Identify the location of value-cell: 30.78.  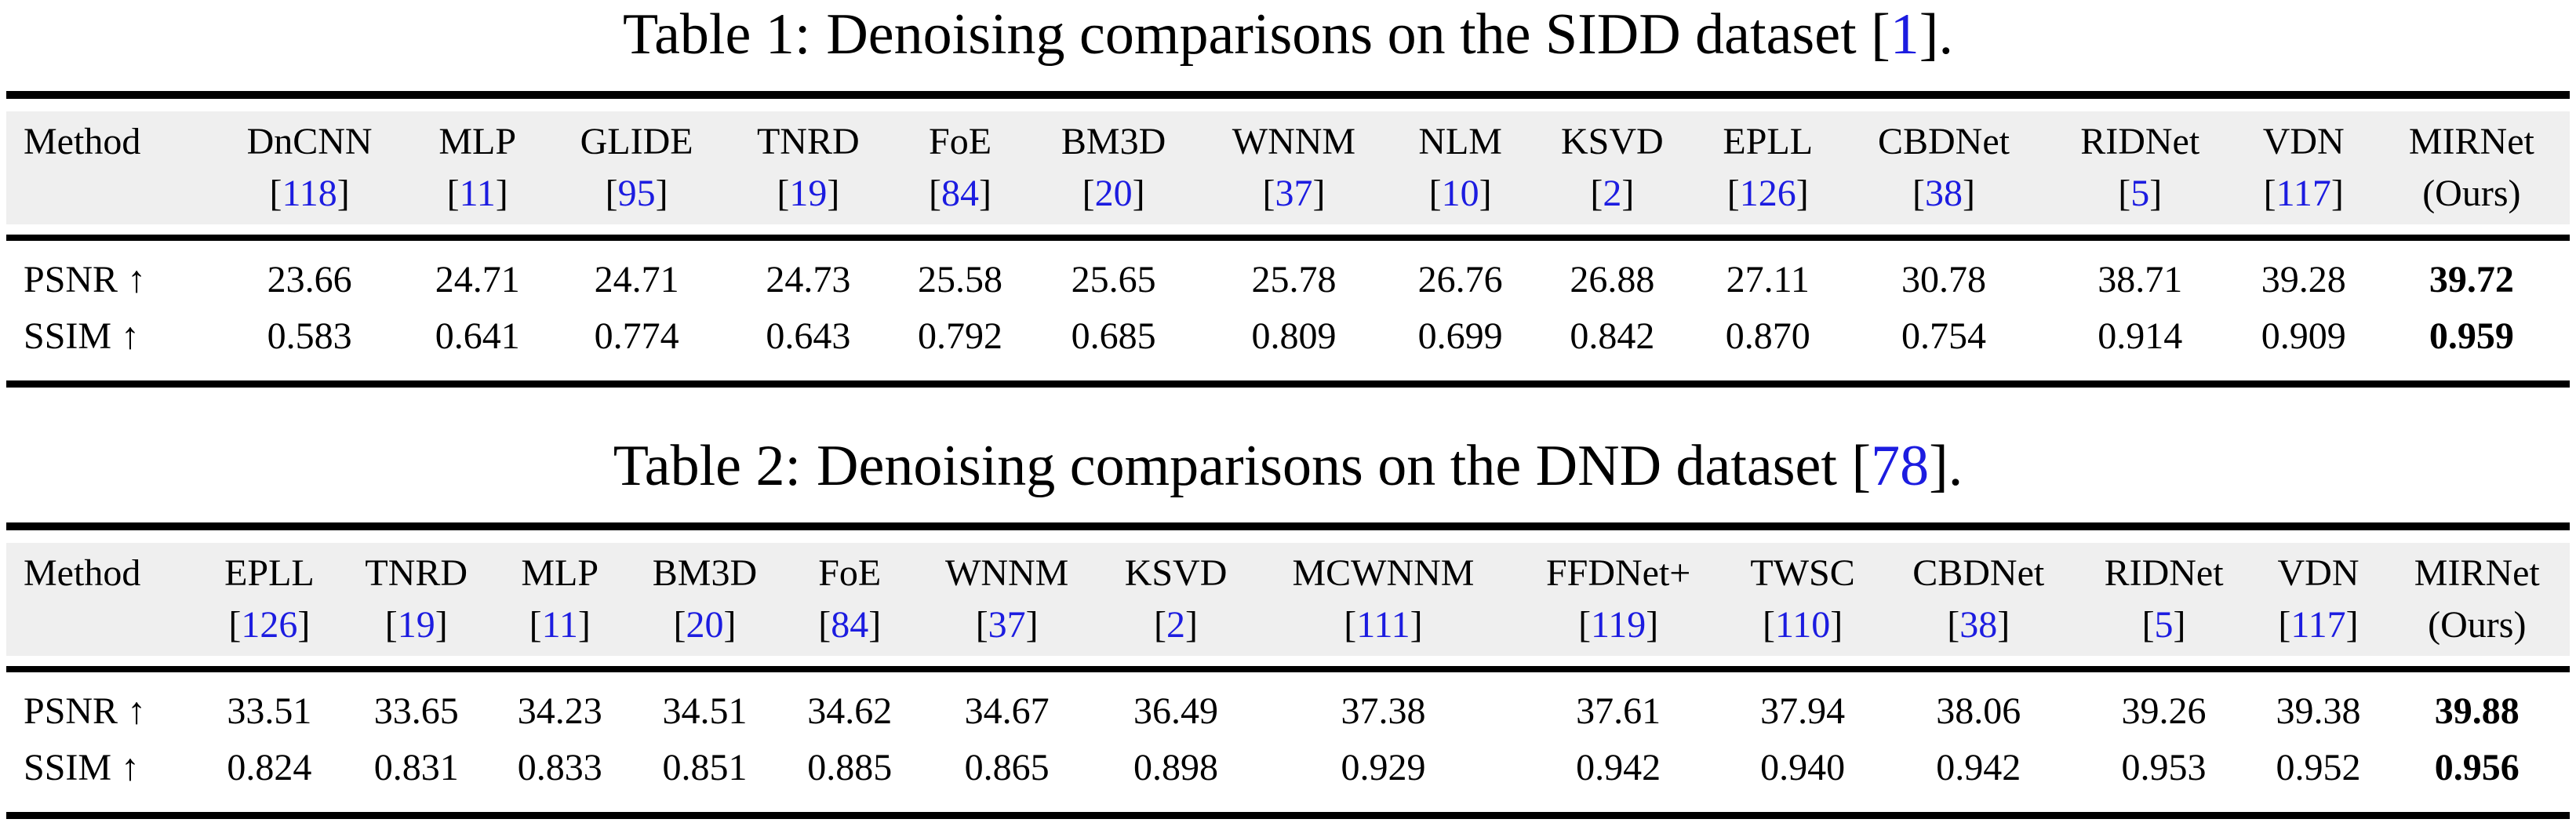
(1943, 280).